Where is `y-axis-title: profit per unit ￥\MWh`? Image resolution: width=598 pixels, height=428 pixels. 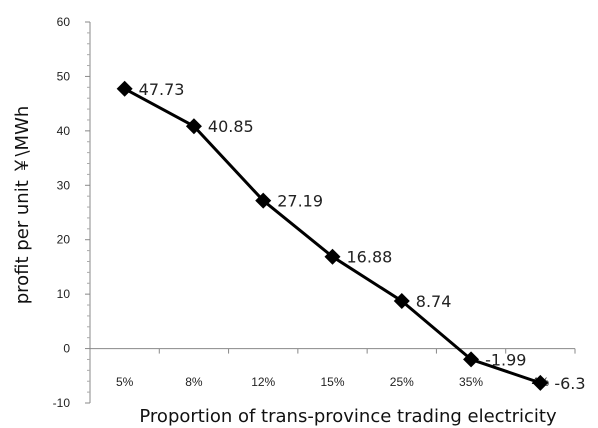 y-axis-title: profit per unit ￥\MWh is located at coordinates (22, 205).